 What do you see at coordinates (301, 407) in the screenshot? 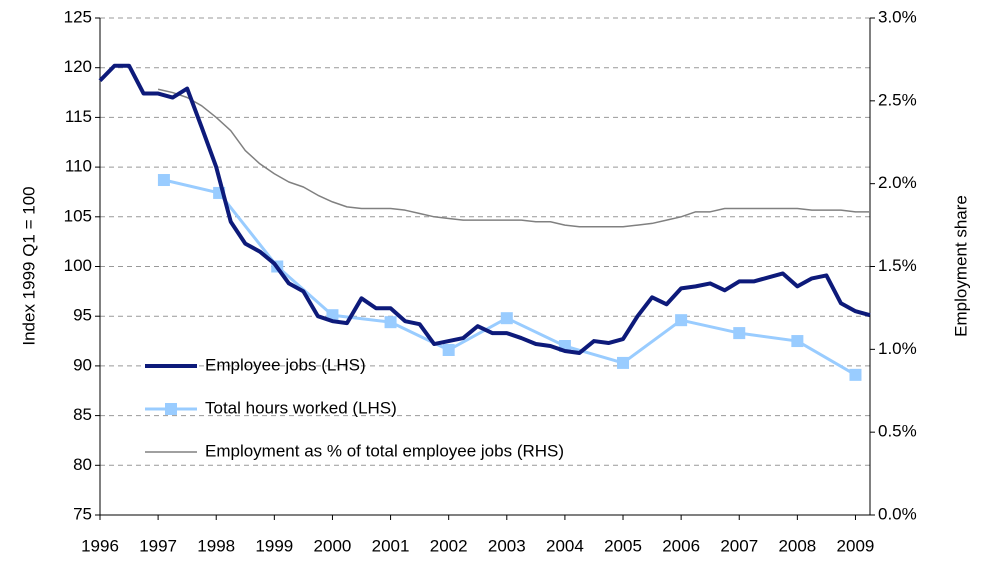
I see `legend-label: Total hours worked (LHS)` at bounding box center [301, 407].